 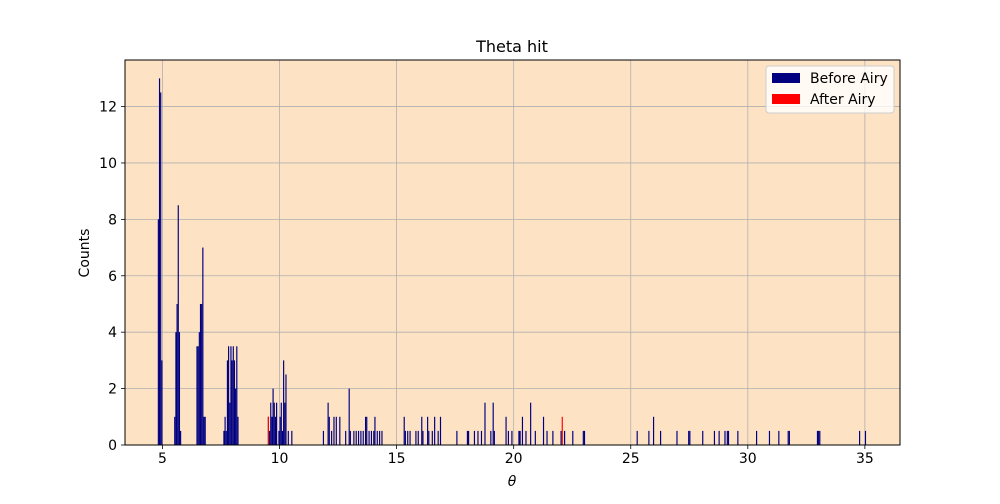 I want to click on x-tick-label: 25, so click(x=631, y=459).